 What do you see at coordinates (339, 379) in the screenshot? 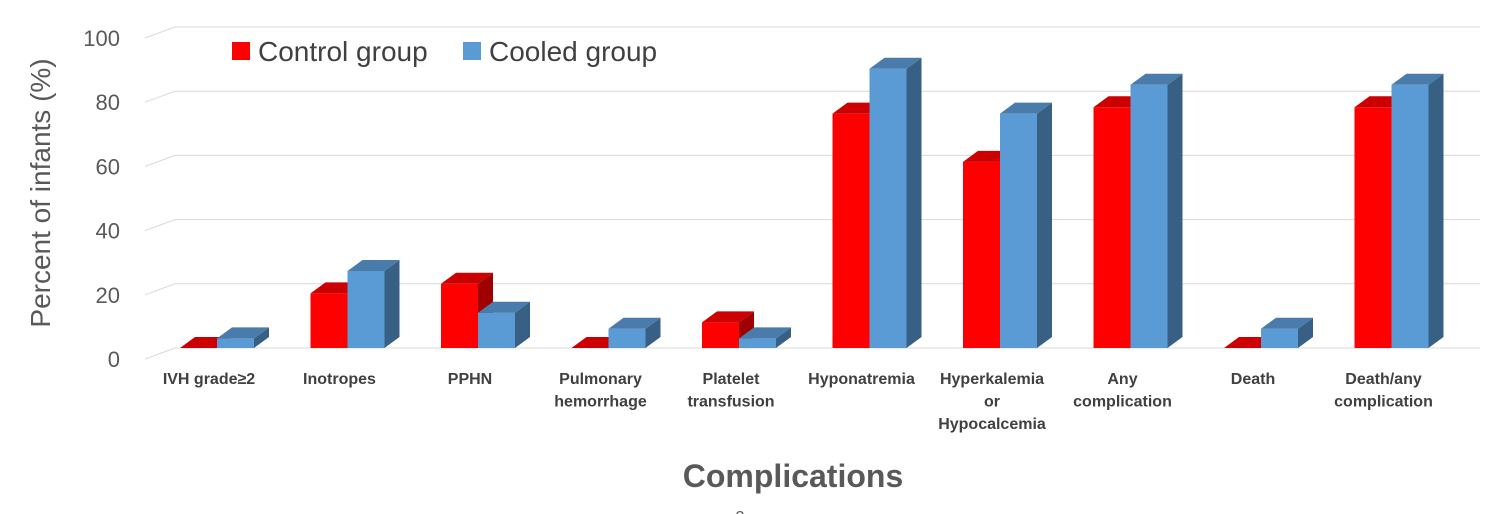
I see `x-category-label: Inotropes` at bounding box center [339, 379].